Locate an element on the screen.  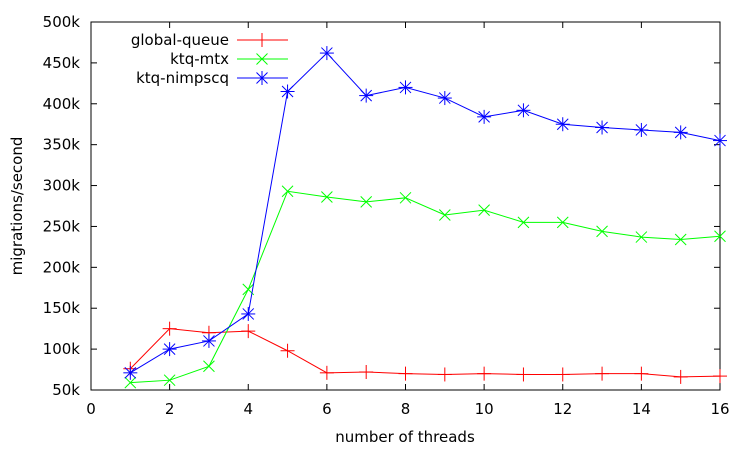
y-tick-label: 400k is located at coordinates (62, 104).